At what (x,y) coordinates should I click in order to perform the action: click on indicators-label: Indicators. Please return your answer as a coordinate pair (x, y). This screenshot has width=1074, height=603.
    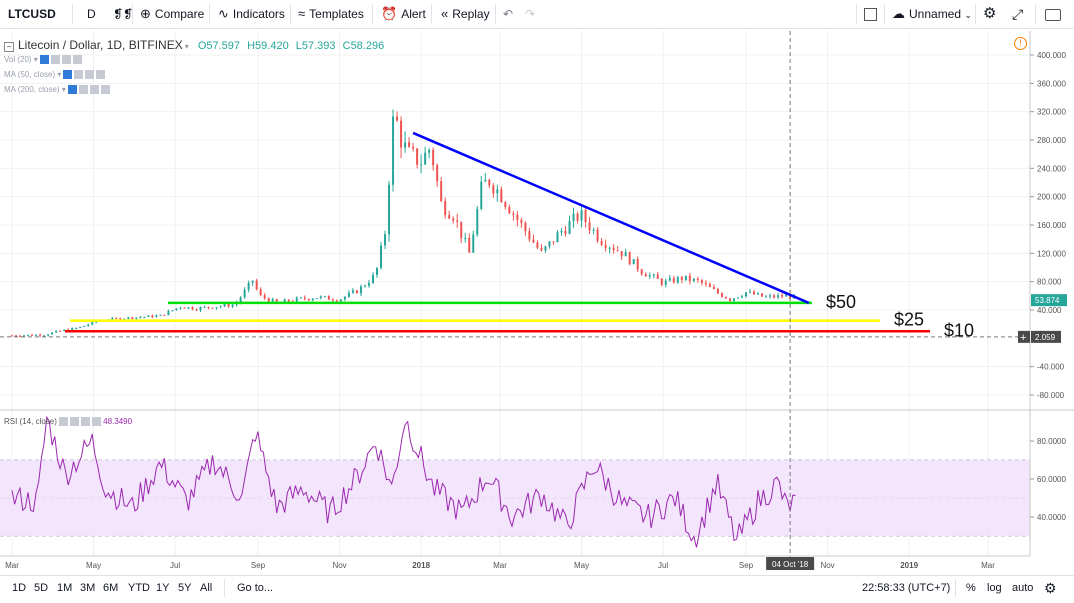
    Looking at the image, I should click on (258, 14).